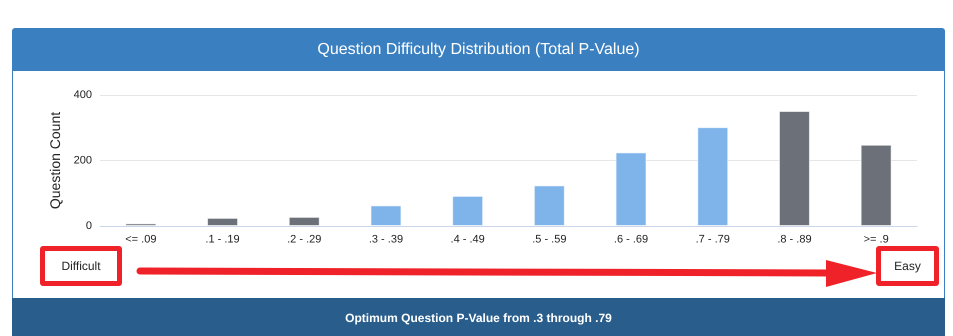 The width and height of the screenshot is (953, 336). Describe the element at coordinates (81, 266) in the screenshot. I see `text: Difficult` at that location.